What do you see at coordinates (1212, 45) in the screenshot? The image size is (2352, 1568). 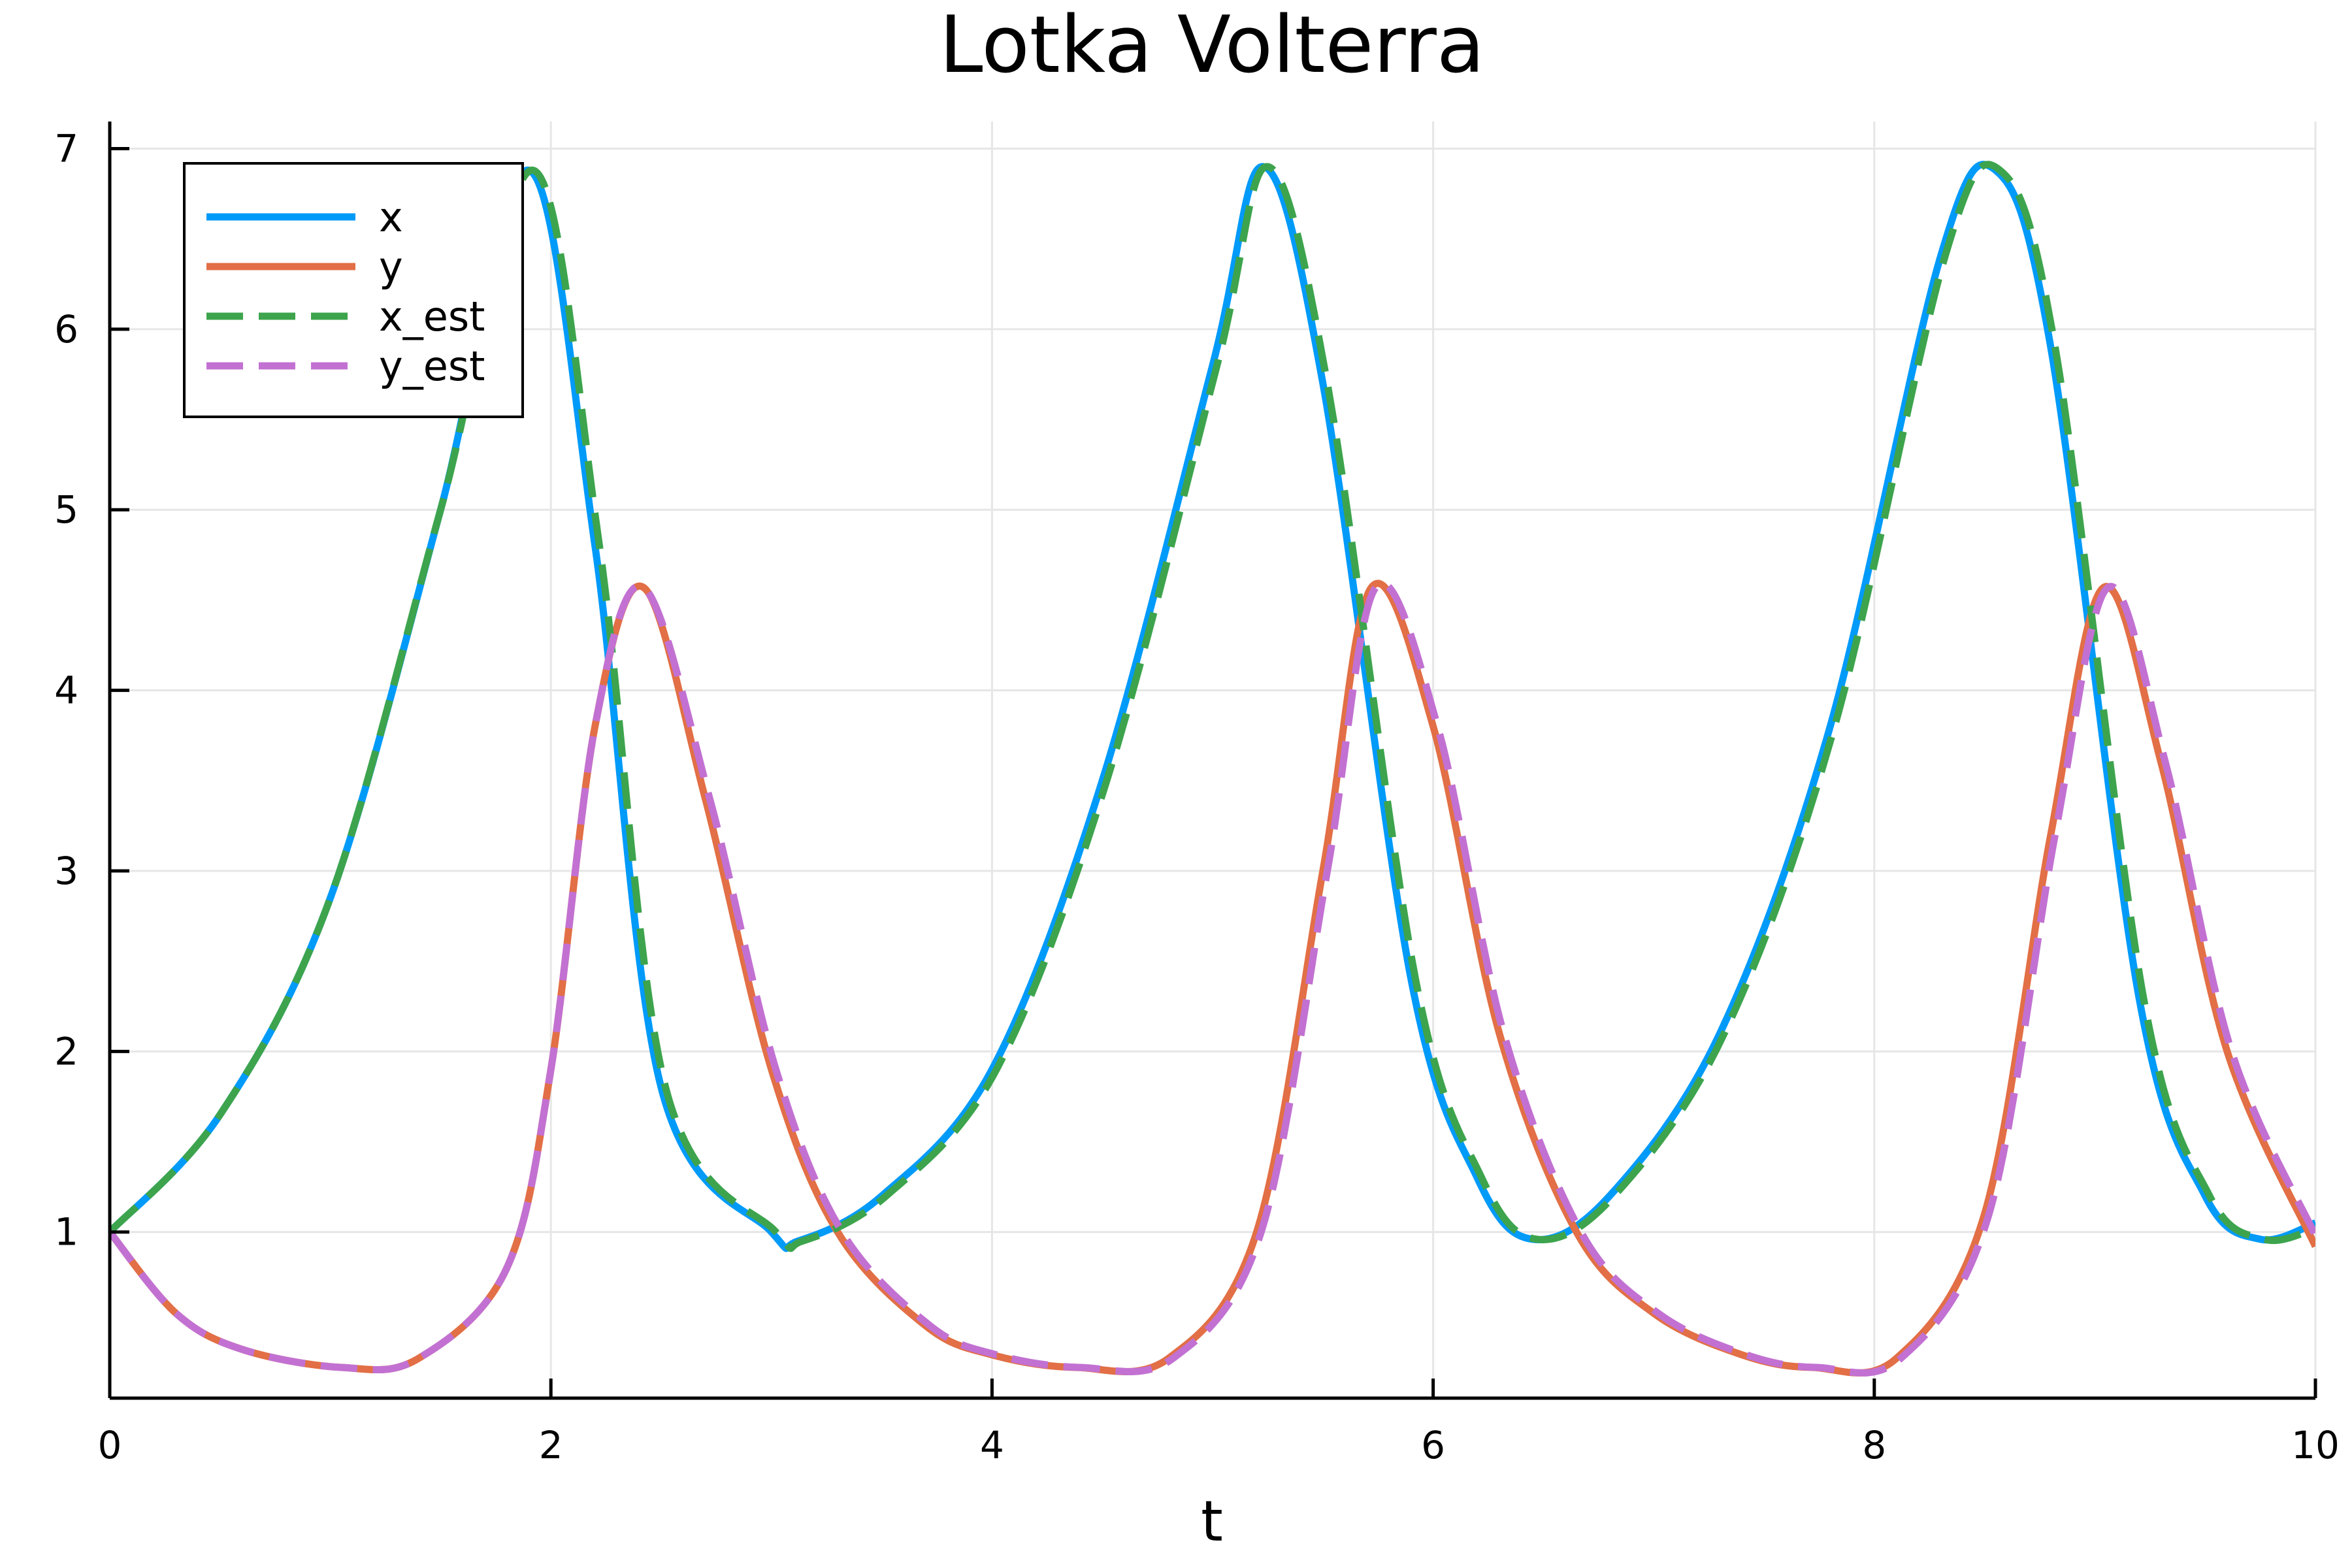 I see `chart-title: Lotka Volterra` at bounding box center [1212, 45].